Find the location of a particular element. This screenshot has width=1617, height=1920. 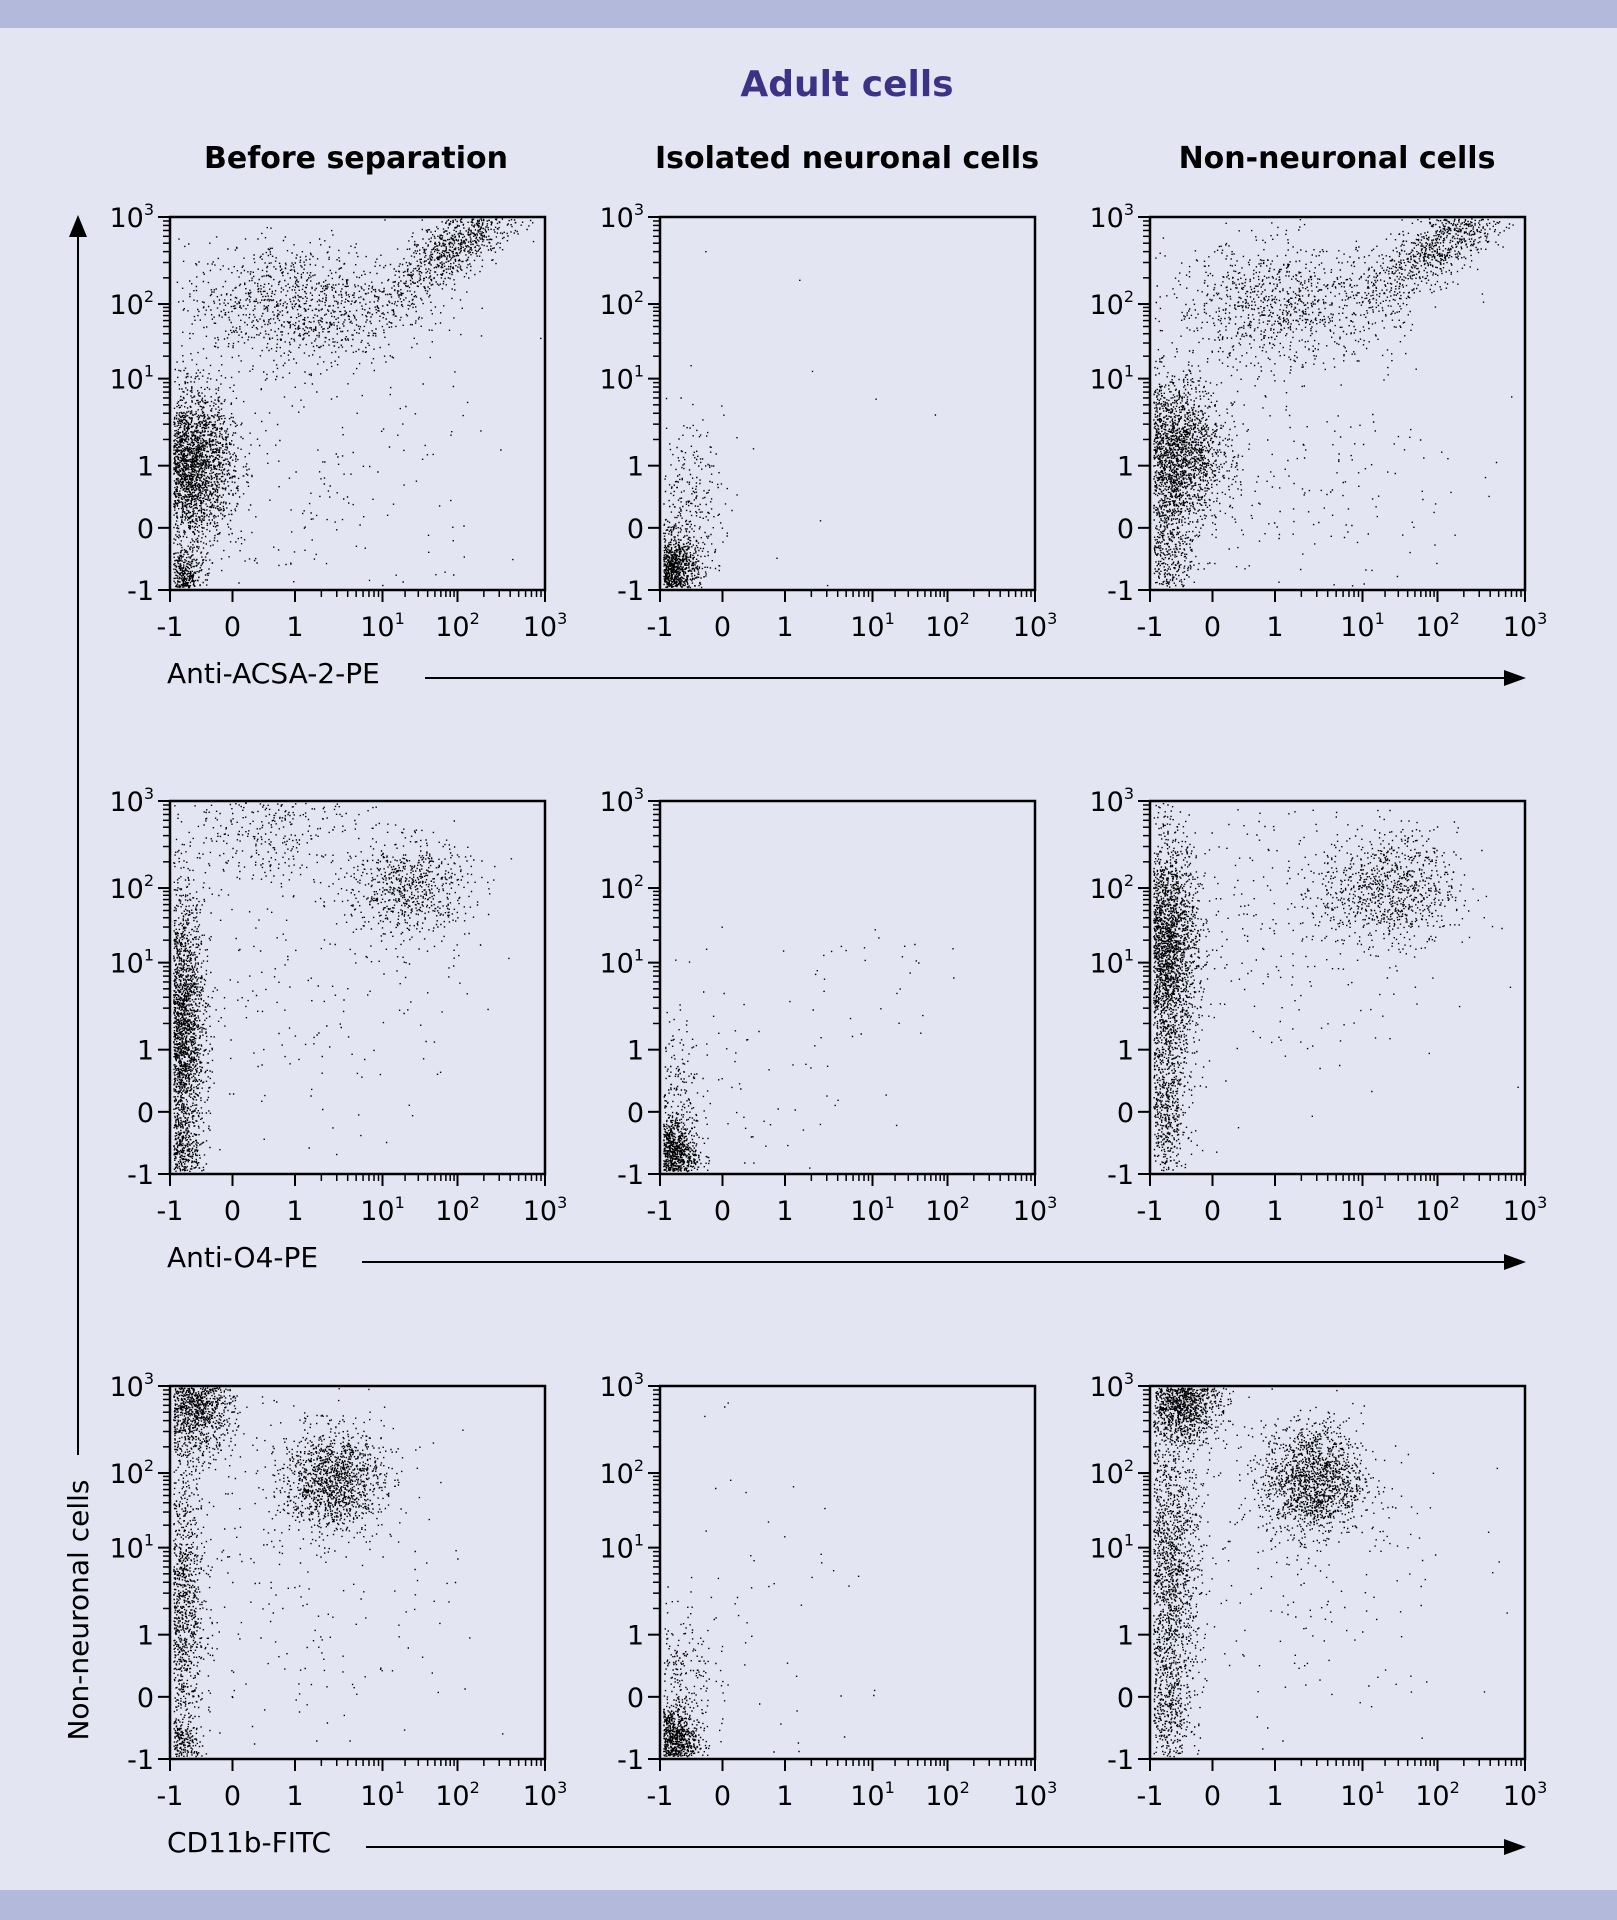

bottom-band is located at coordinates (808, 1905).